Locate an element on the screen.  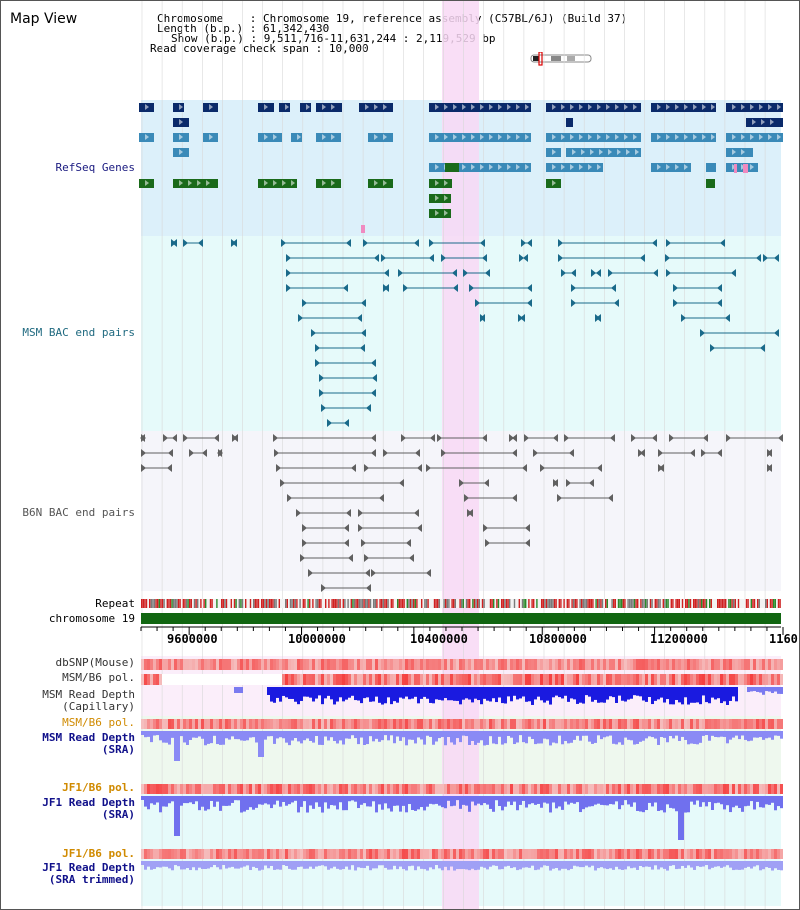
chromosome-bar is located at coordinates (461, 618).